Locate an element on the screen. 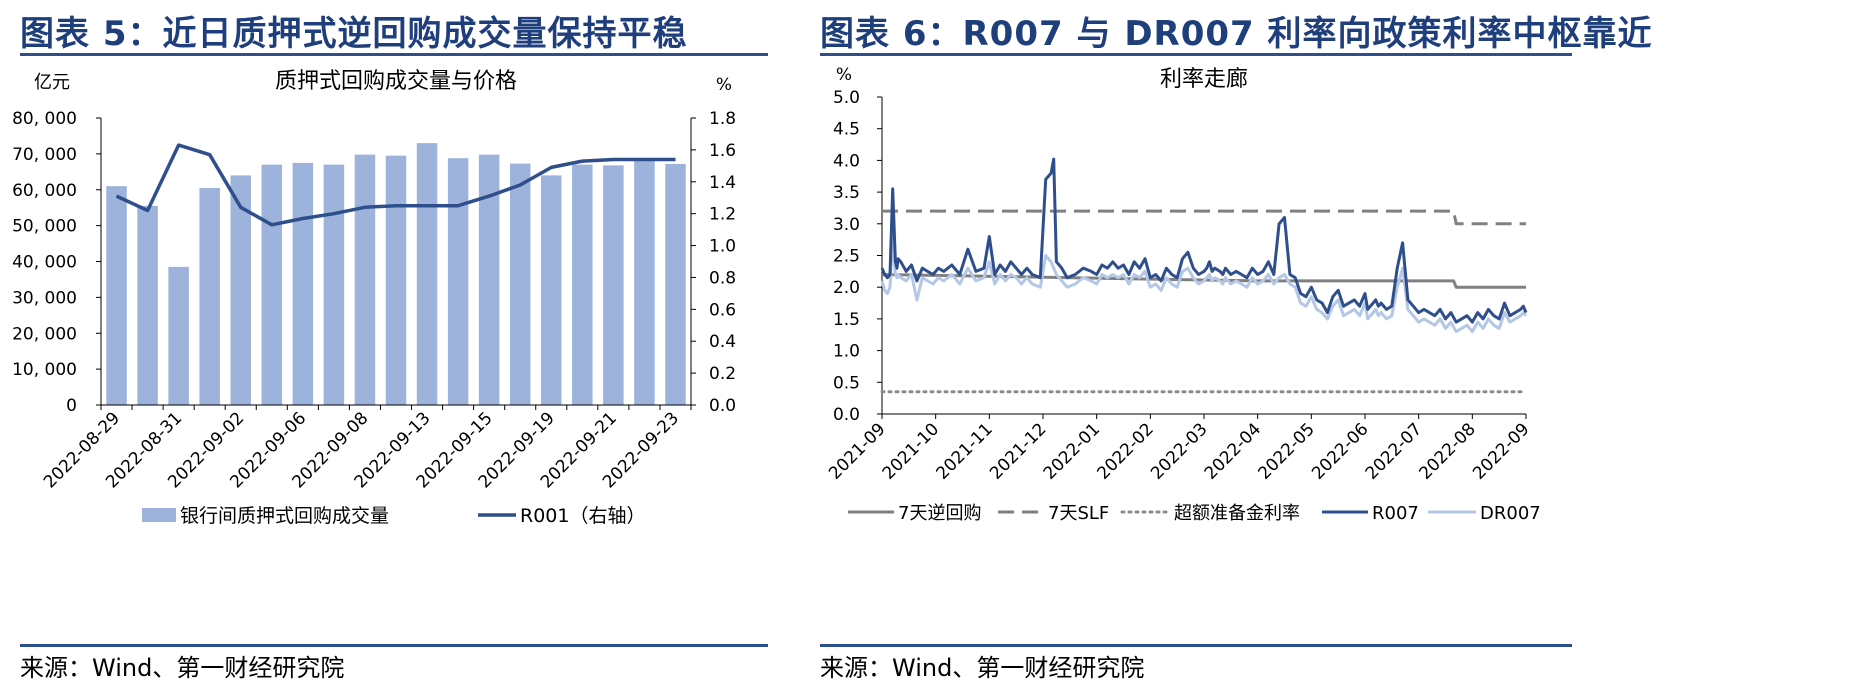 The width and height of the screenshot is (1872, 685). x-tick-label: 2022-09 is located at coordinates (1501, 451).